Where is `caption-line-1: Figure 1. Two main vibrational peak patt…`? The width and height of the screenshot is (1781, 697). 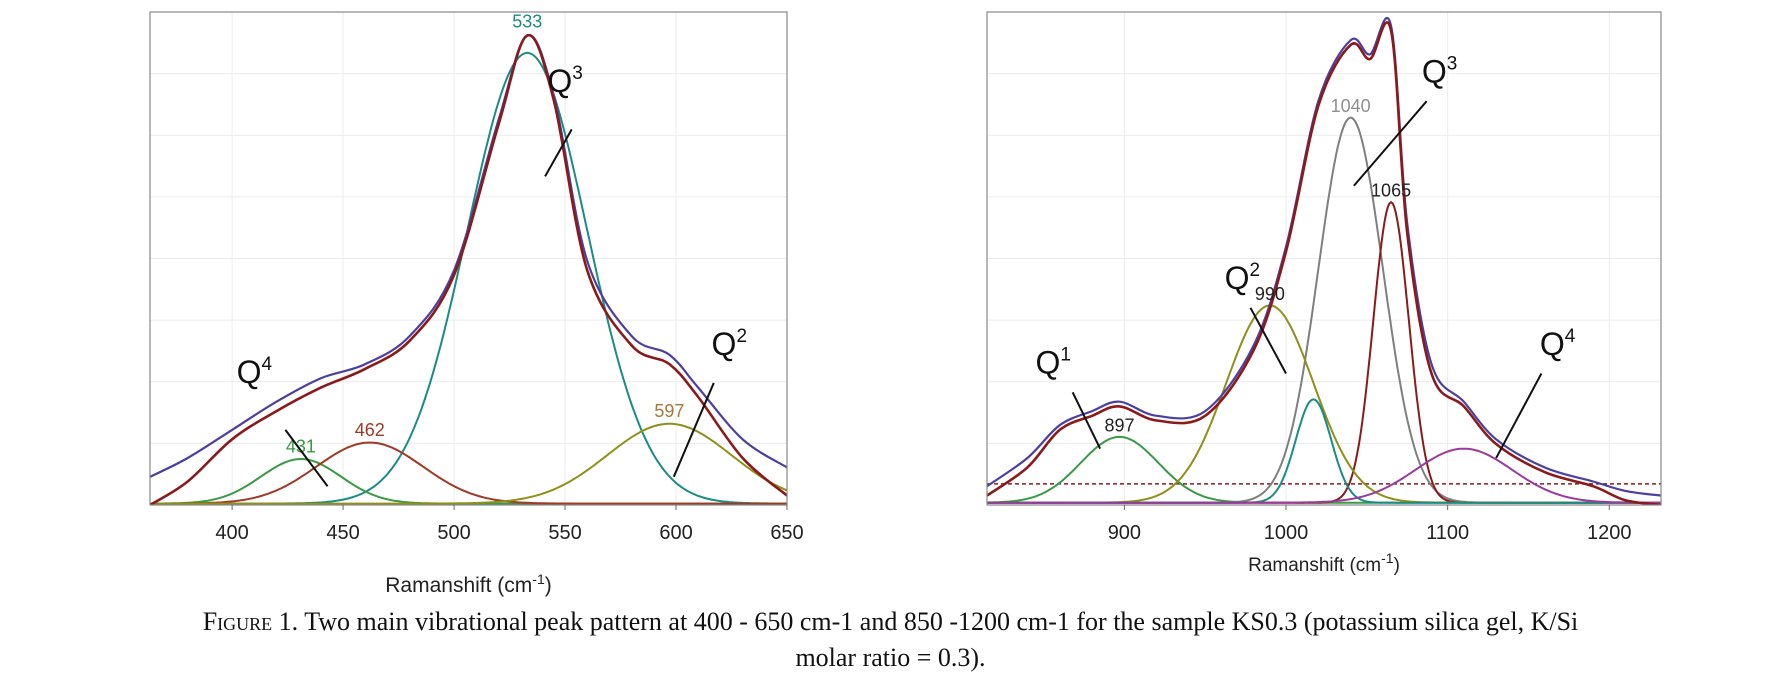
caption-line-1: Figure 1. Two main vibrational peak patt… is located at coordinates (890, 622).